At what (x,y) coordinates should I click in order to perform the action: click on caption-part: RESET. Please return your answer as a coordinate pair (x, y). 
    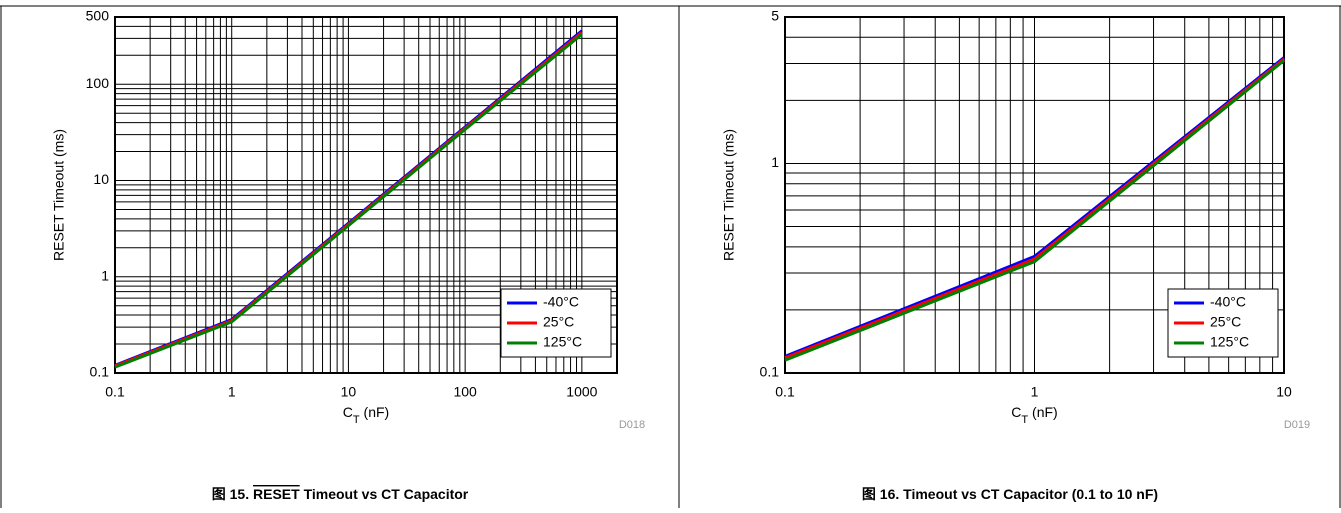
    Looking at the image, I should click on (276, 494).